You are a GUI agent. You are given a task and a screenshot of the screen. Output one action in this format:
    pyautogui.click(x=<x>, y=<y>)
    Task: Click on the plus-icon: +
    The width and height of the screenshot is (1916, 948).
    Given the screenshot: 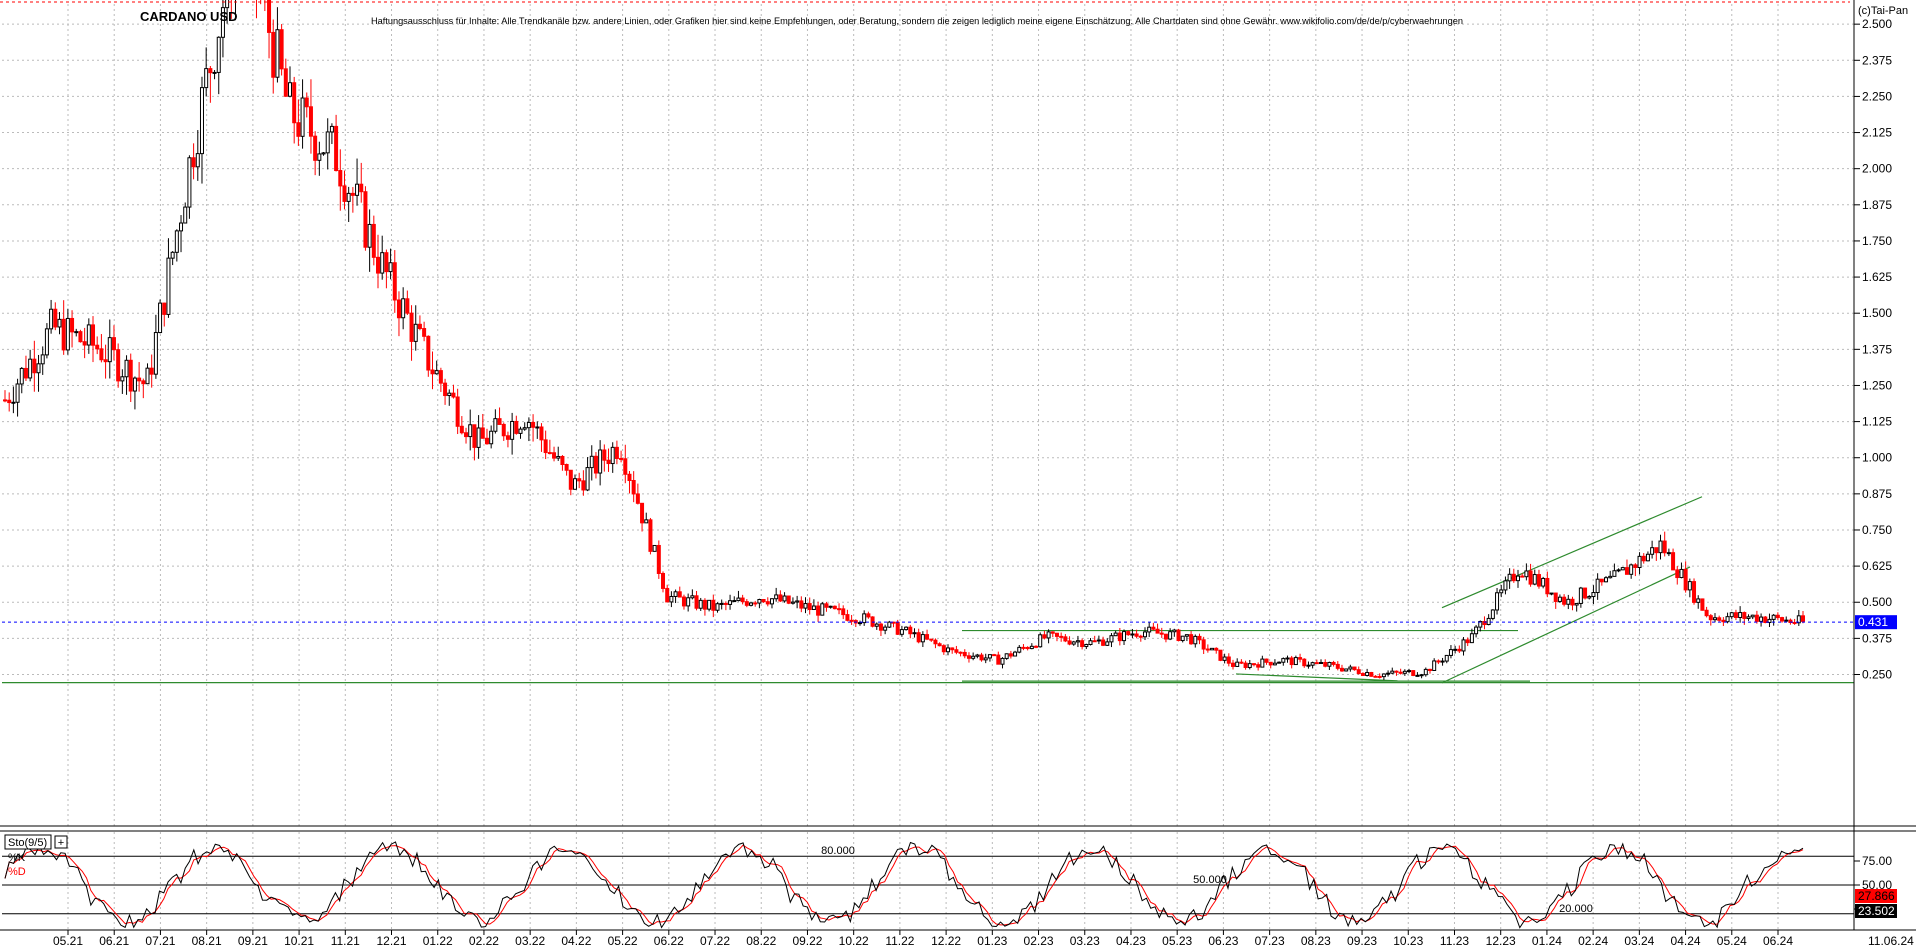 What is the action you would take?
    pyautogui.click(x=61, y=843)
    